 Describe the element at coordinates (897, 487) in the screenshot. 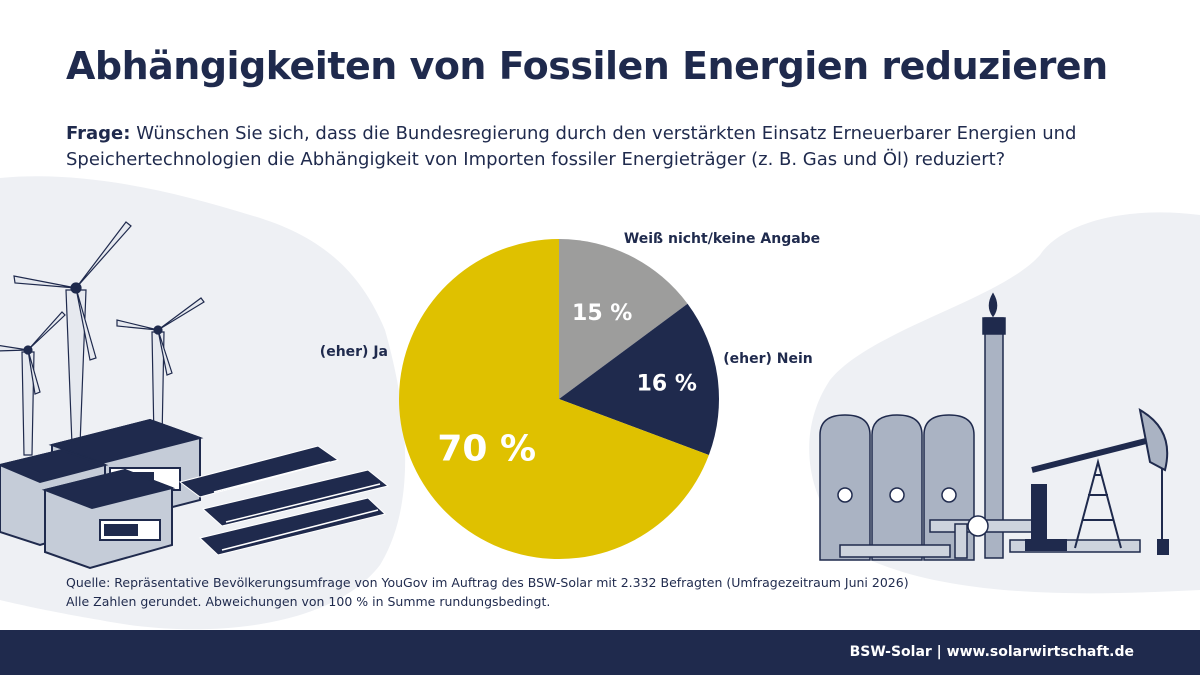

I see `storage-tank-icon` at that location.